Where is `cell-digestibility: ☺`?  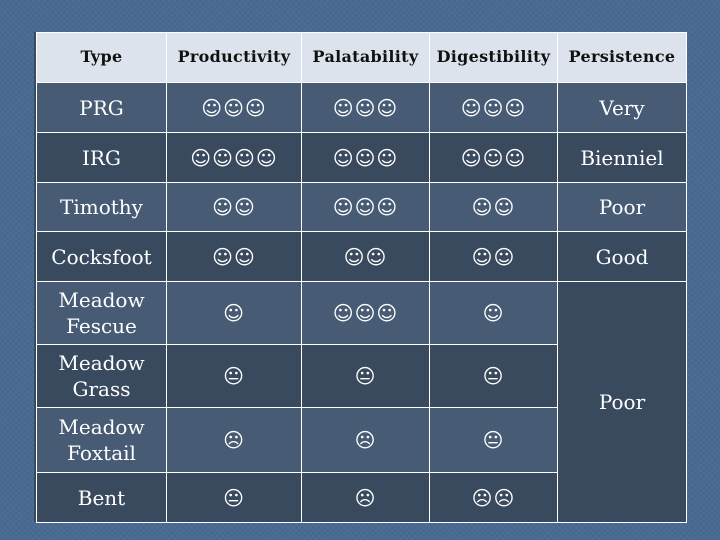
cell-digestibility: ☺ is located at coordinates (493, 313).